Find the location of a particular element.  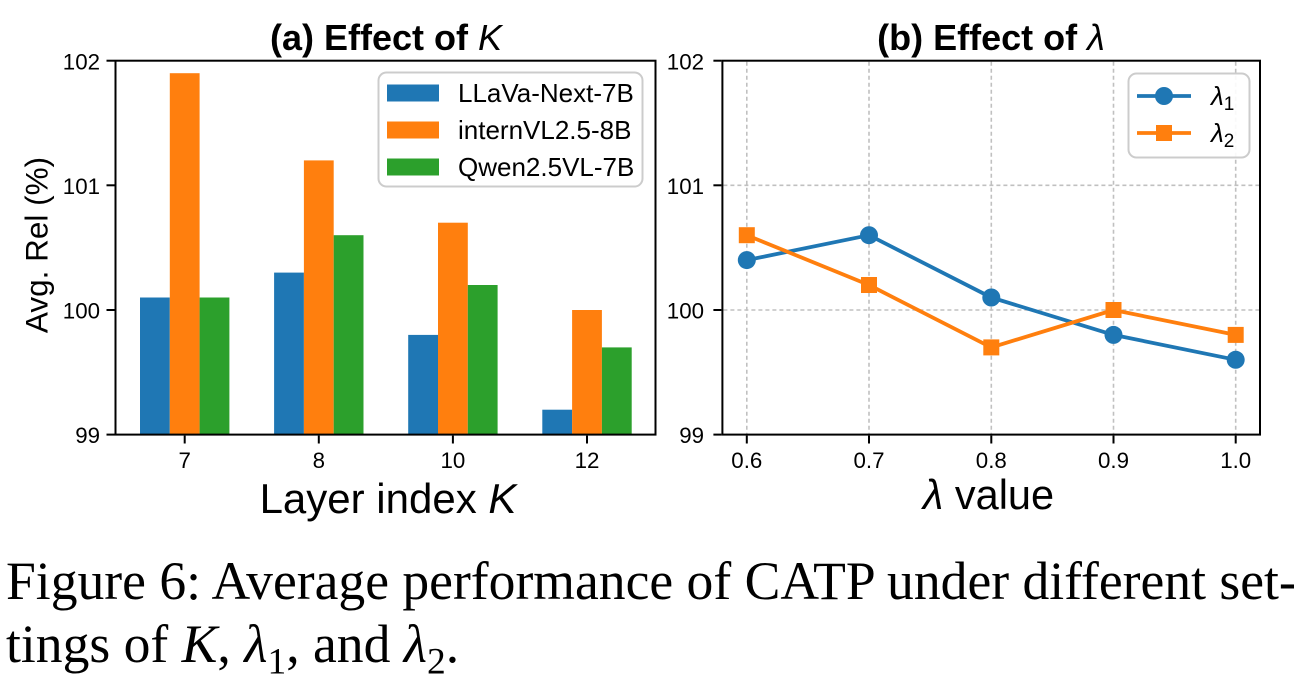

svg-text: 10 is located at coordinates (452, 460).